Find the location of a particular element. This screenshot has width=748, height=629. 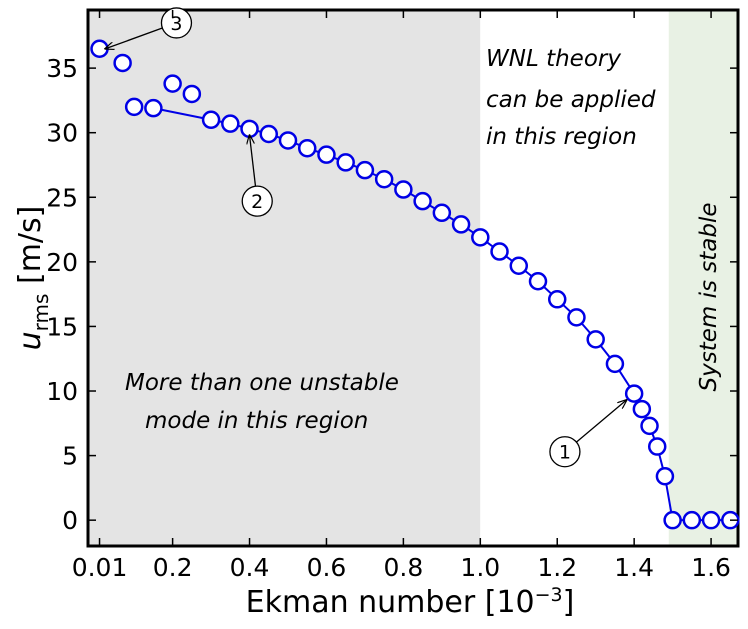

x-tick-label: 0.2 is located at coordinates (173, 567).